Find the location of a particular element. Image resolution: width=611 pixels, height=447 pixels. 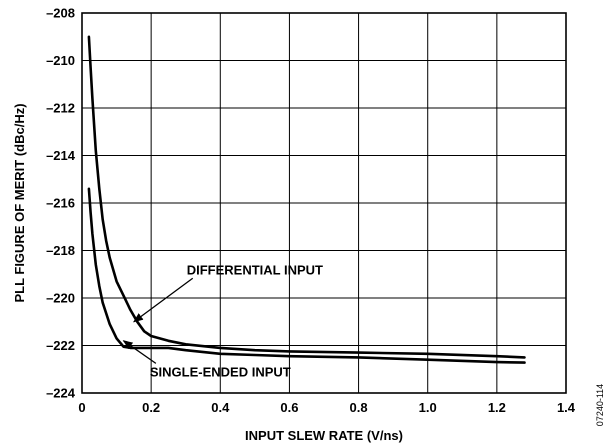

annotation-differential-input: DIFFERENTIAL INPUT is located at coordinates (255, 269).